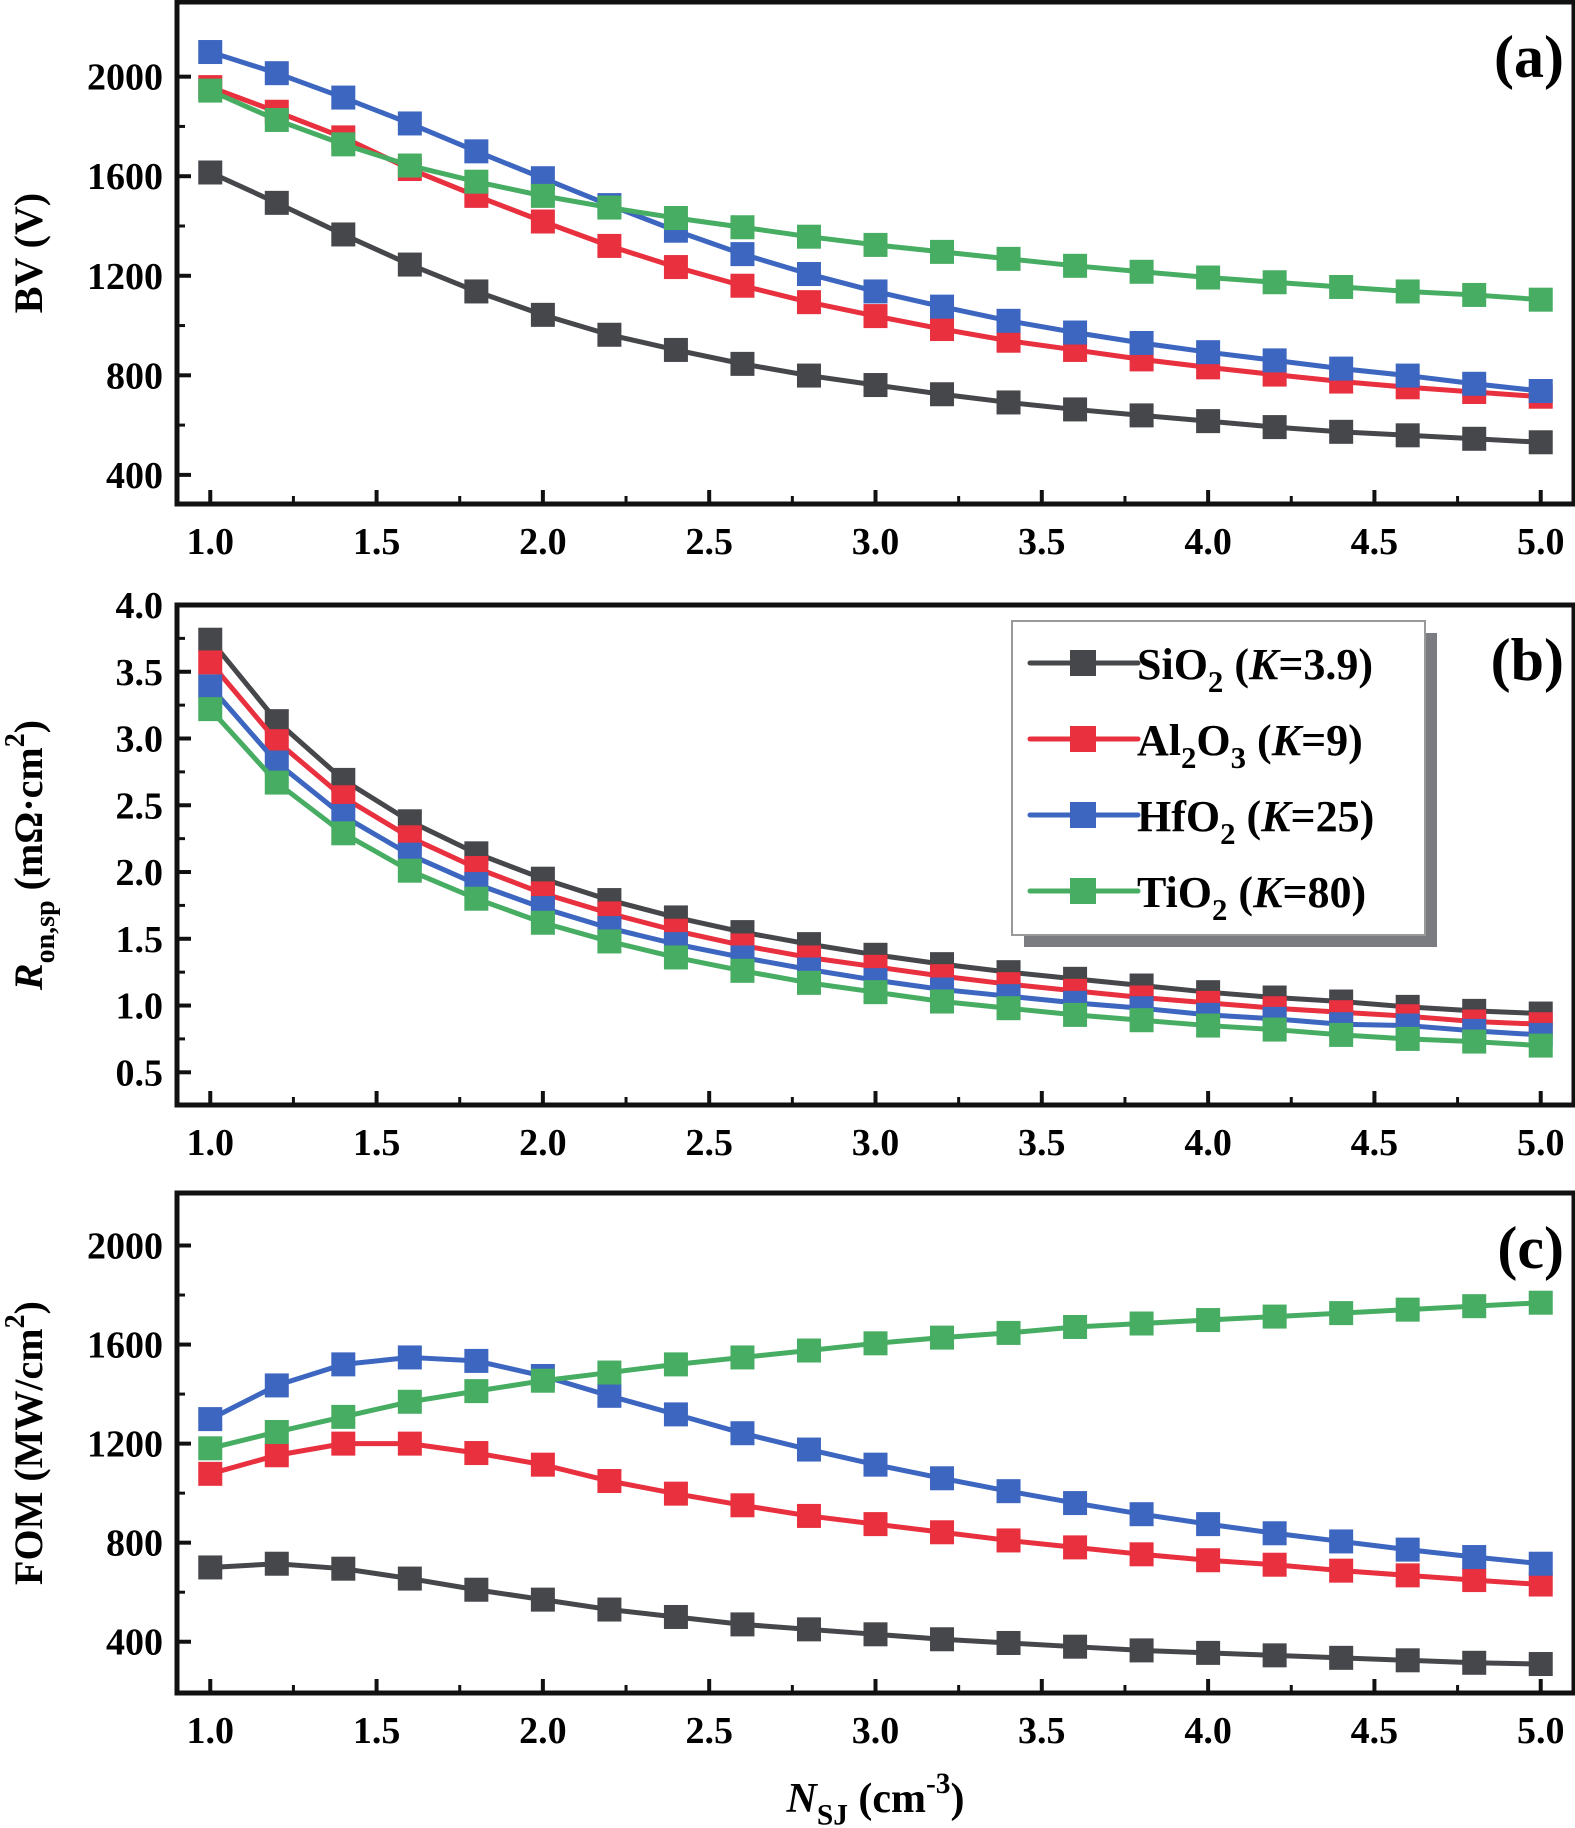 This screenshot has width=1575, height=1828. Describe the element at coordinates (28, 1307) in the screenshot. I see `label-part: )` at that location.